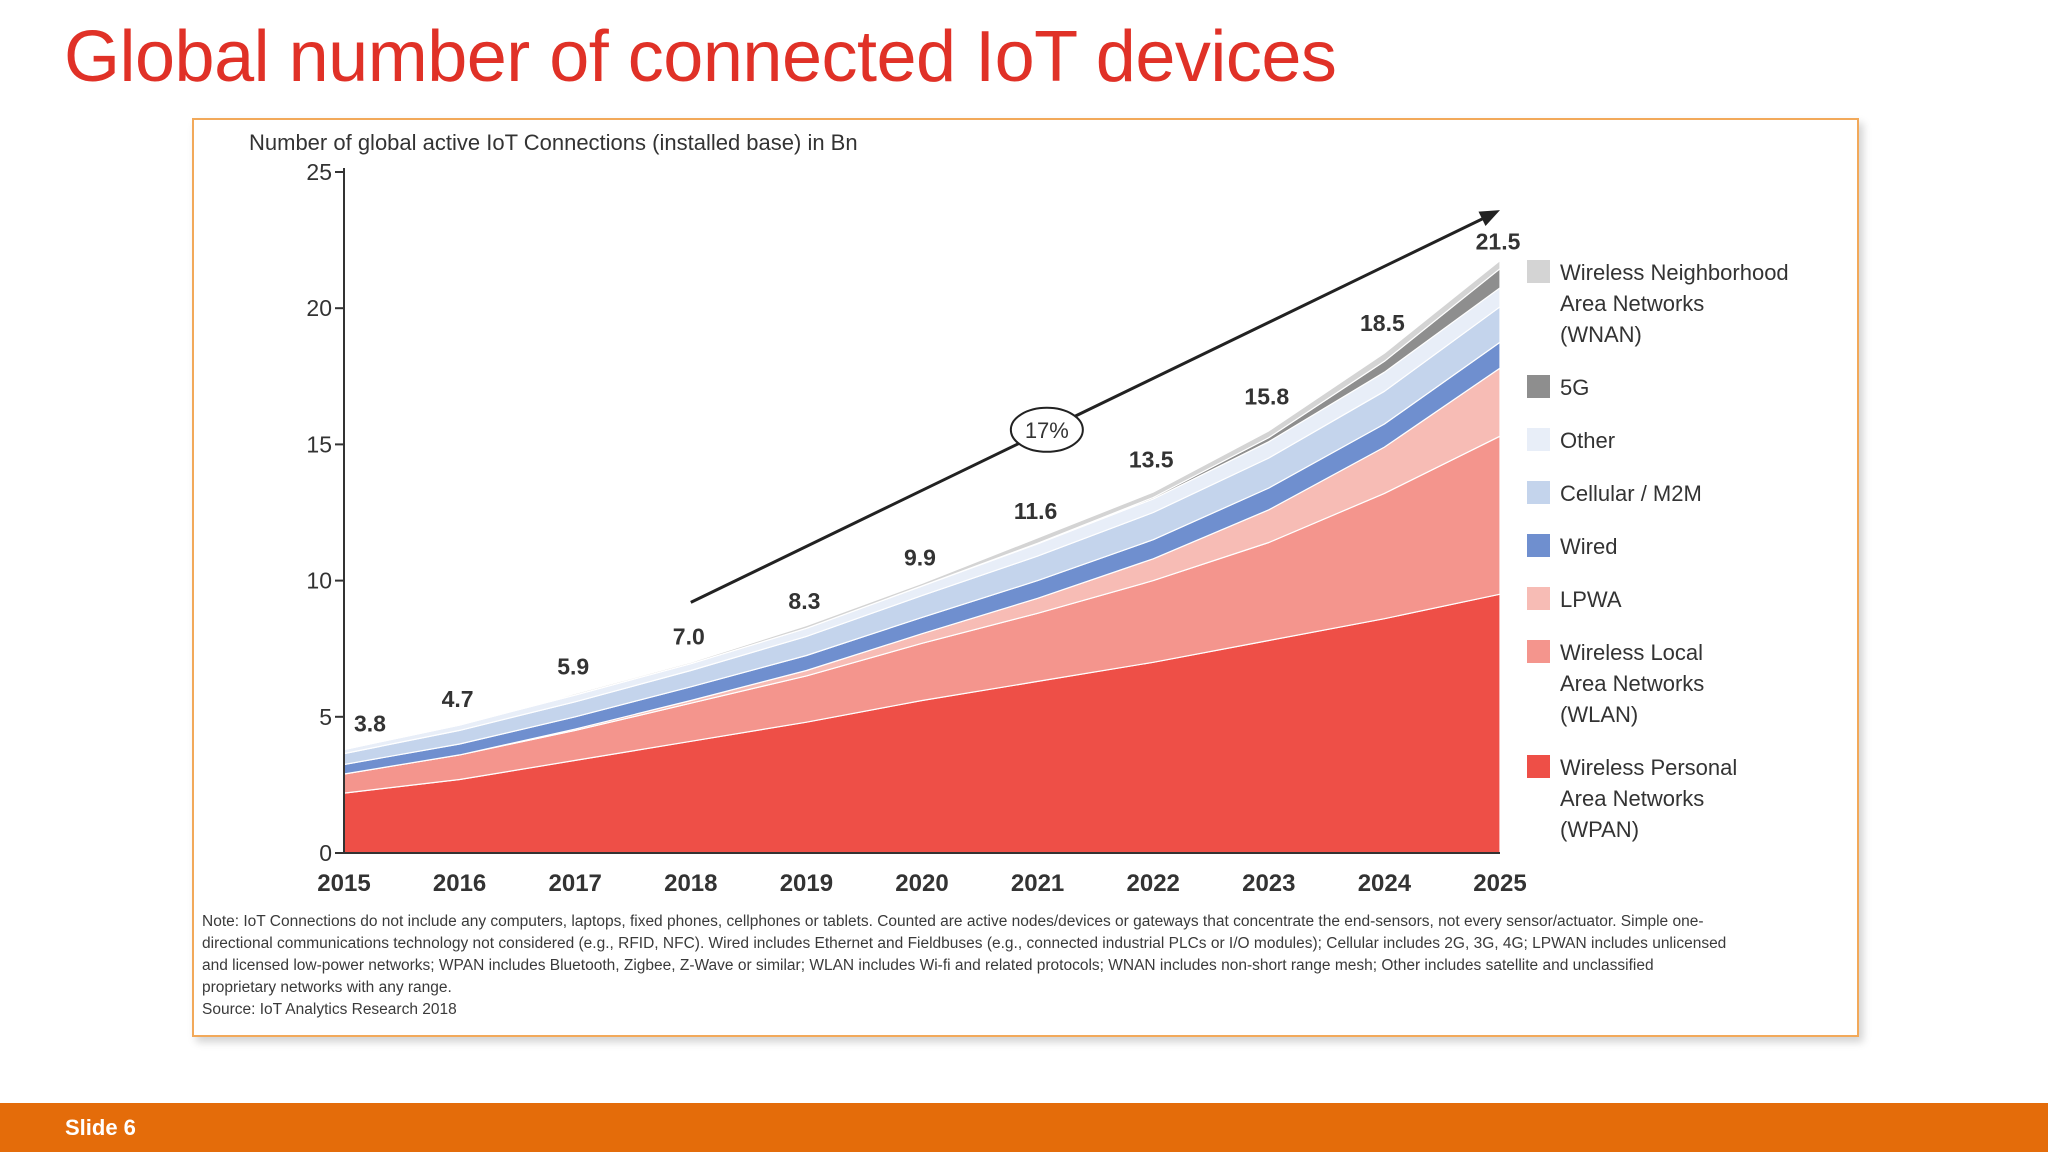 This screenshot has height=1152, width=2048. What do you see at coordinates (1648, 767) in the screenshot?
I see `legend-label: Wireless Personal` at bounding box center [1648, 767].